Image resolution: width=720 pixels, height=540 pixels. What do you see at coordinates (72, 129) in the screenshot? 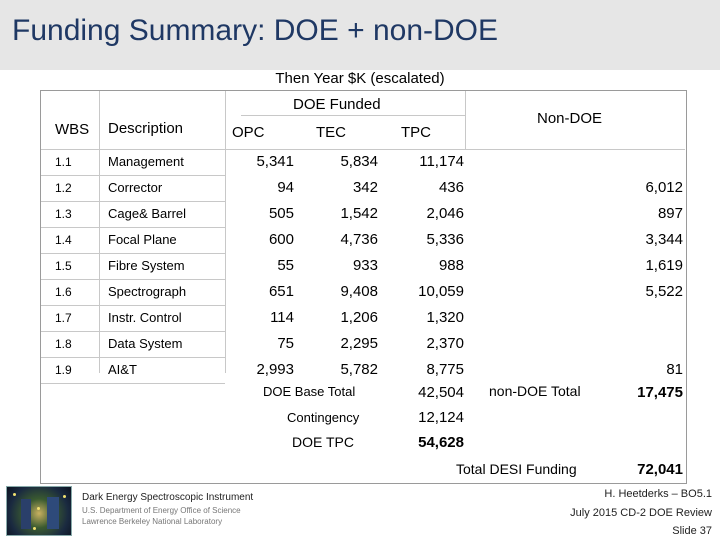
I see `header-wbs: WBS` at bounding box center [72, 129].